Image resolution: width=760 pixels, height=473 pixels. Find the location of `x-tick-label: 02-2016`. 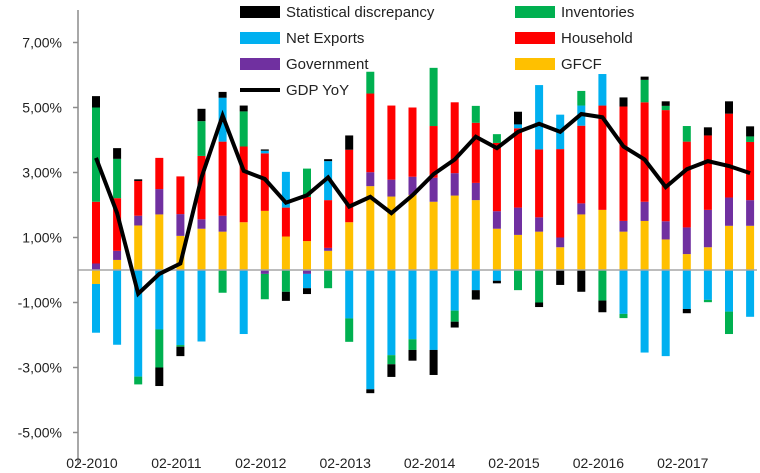

x-tick-label: 02-2016 is located at coordinates (599, 463).